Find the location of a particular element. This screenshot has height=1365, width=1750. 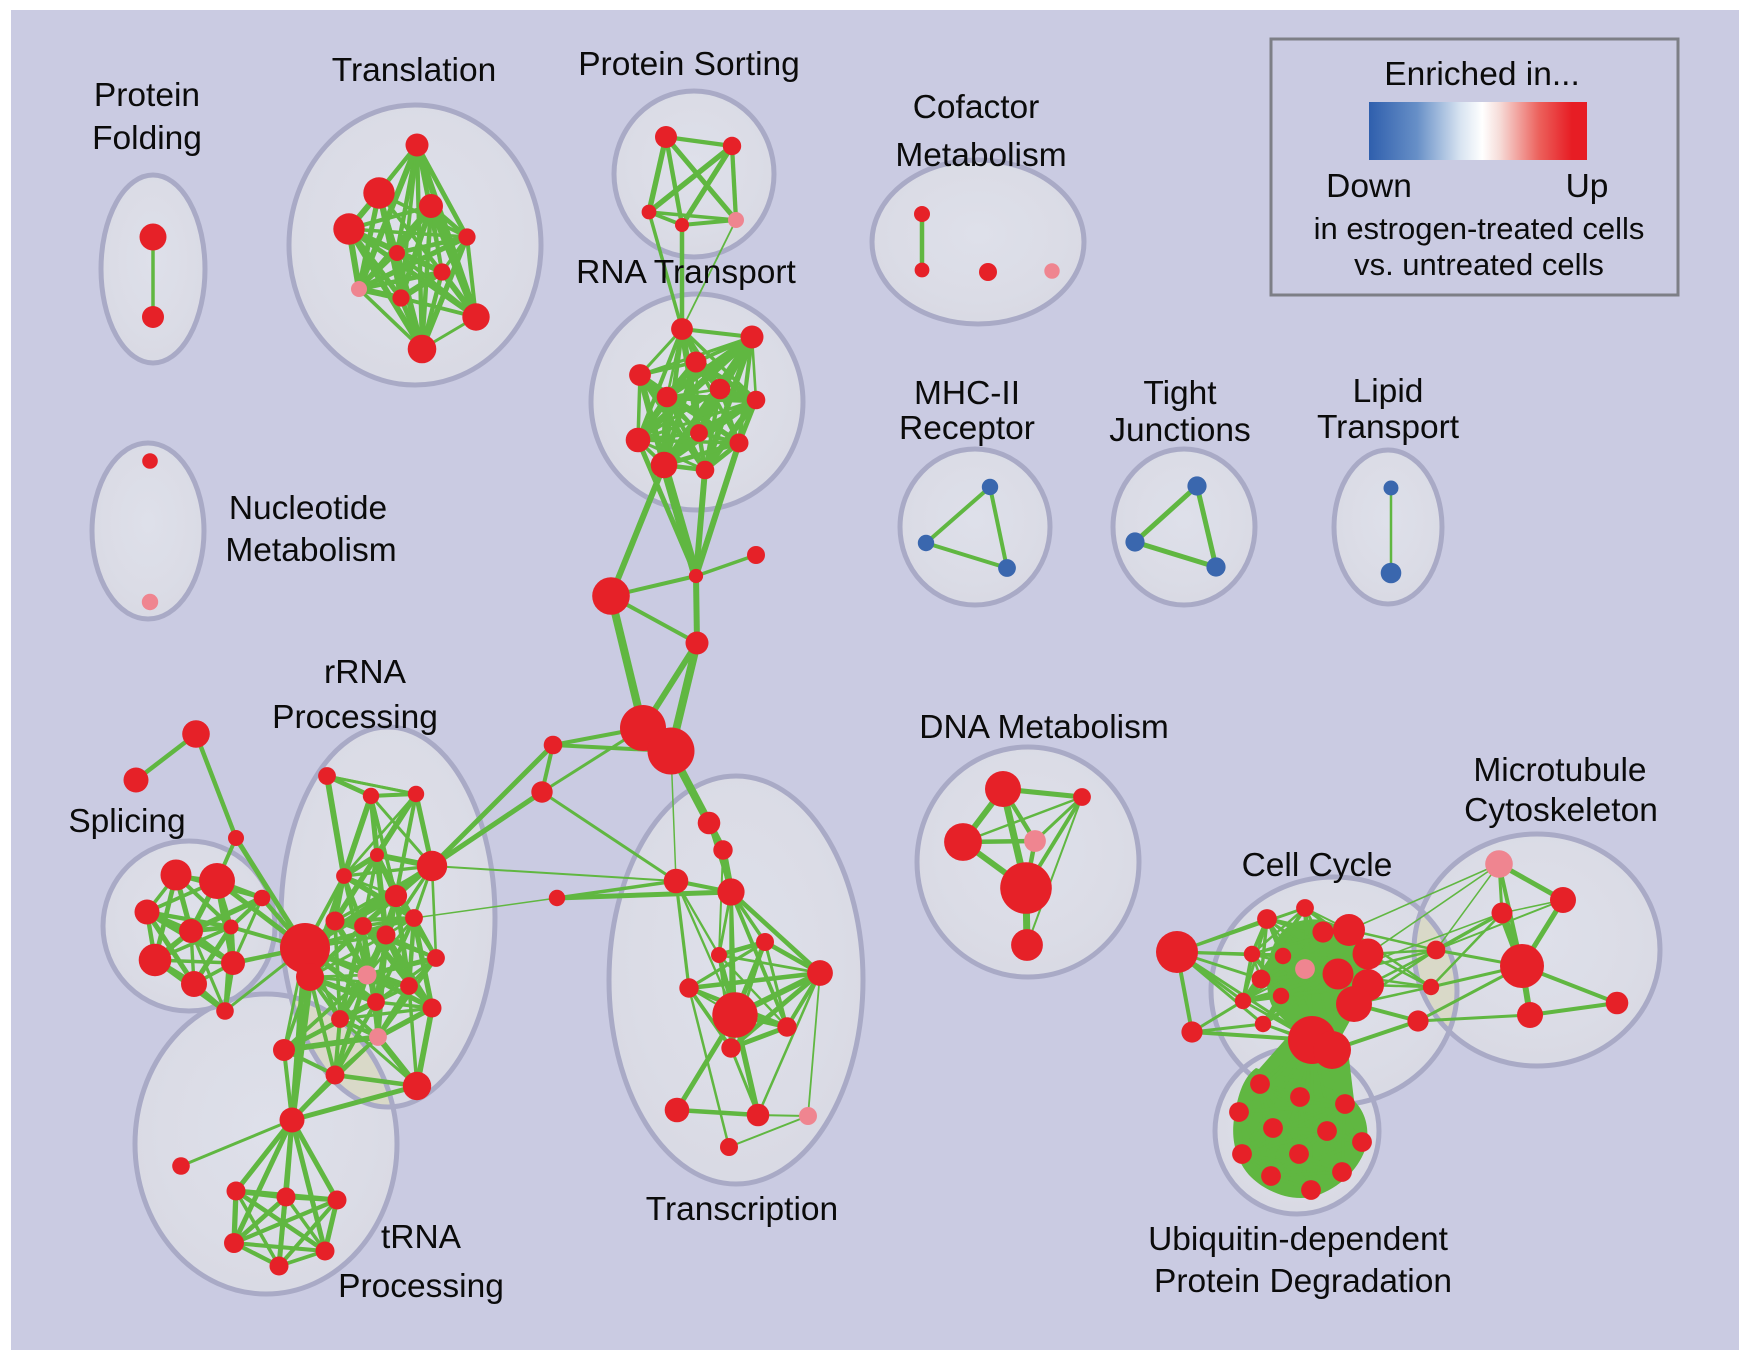

svg-text: Down is located at coordinates (1369, 186).